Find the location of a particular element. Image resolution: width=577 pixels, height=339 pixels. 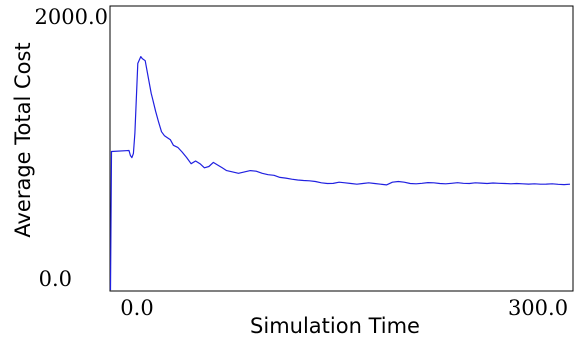

y-axis-title: Average Total Cost is located at coordinates (23, 139).